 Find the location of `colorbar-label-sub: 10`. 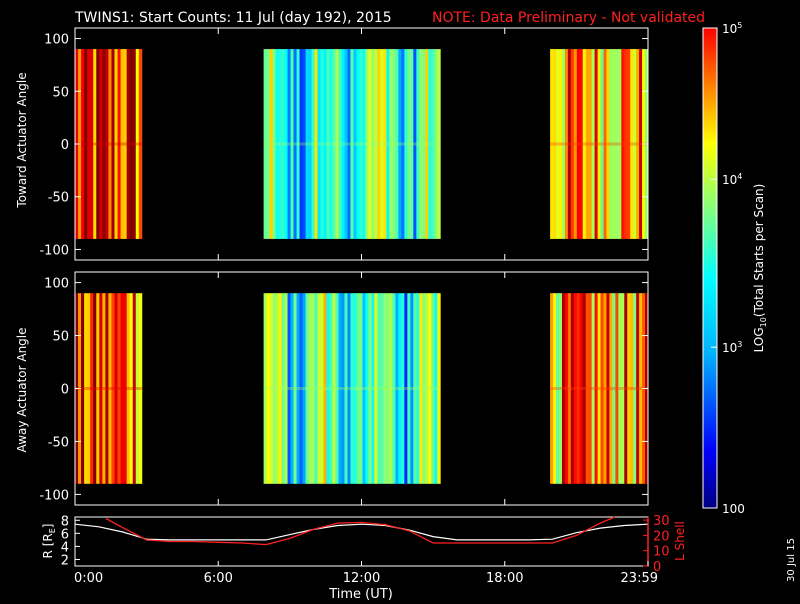

colorbar-label-sub: 10 is located at coordinates (763, 322).